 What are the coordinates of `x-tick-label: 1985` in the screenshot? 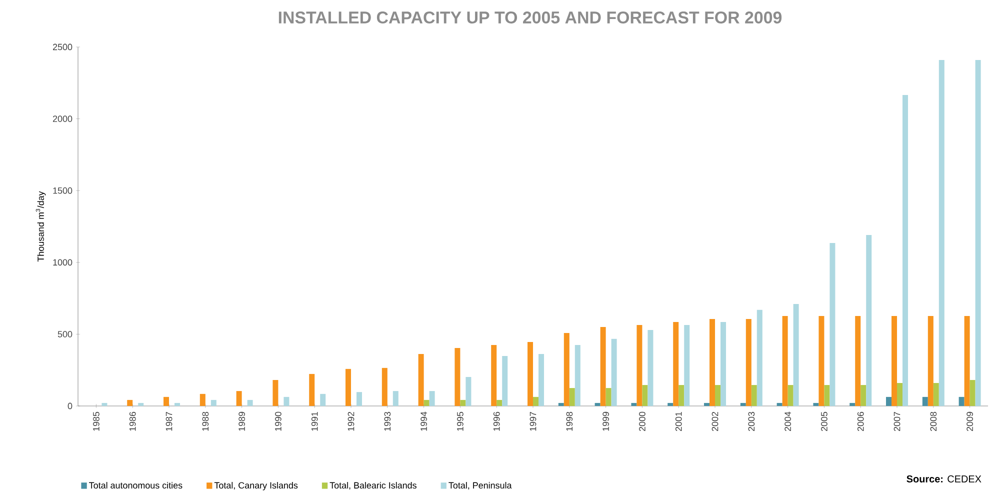 It's located at (96, 421).